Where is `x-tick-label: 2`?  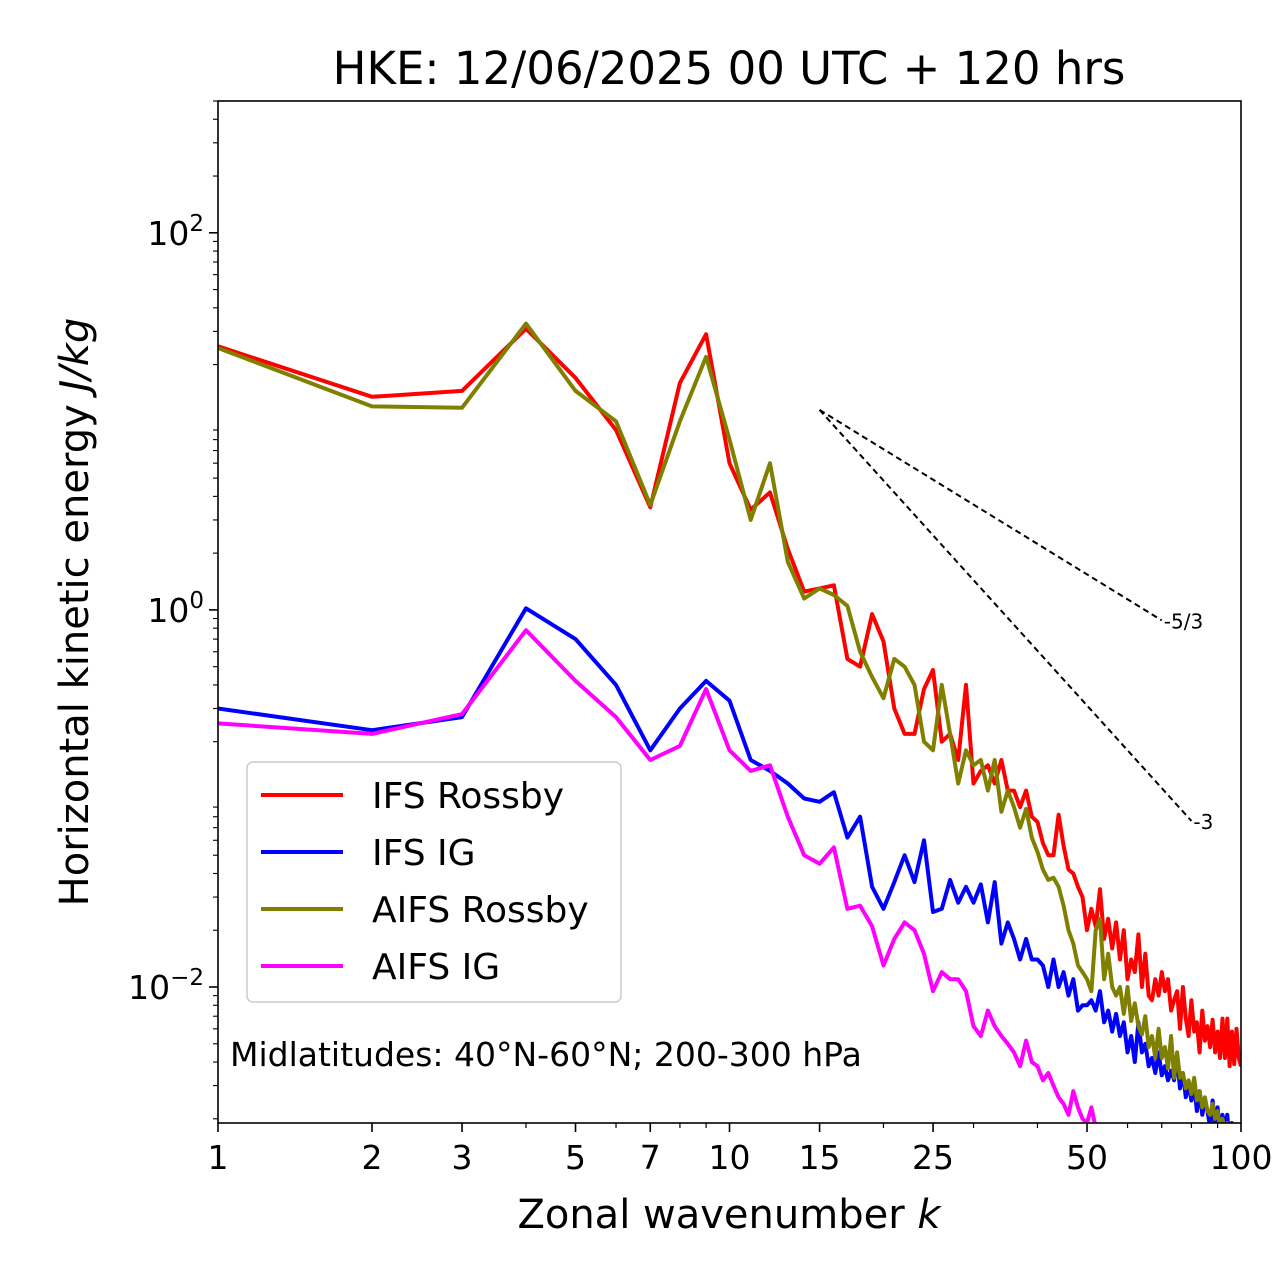
x-tick-label: 2 is located at coordinates (371, 1157).